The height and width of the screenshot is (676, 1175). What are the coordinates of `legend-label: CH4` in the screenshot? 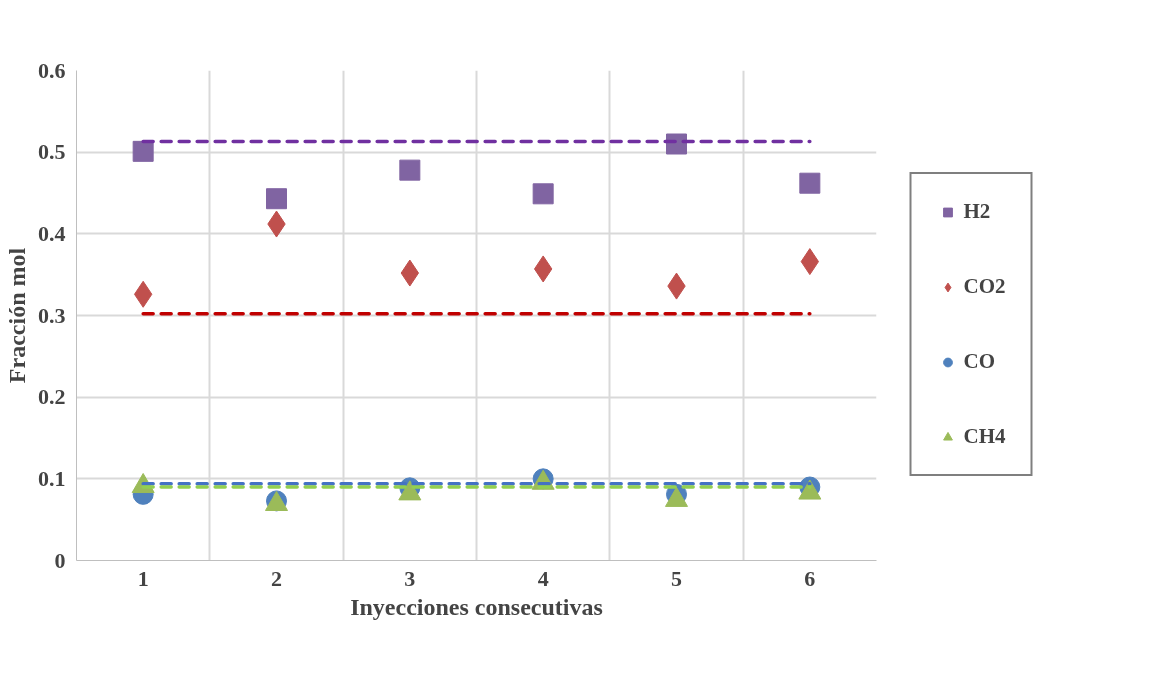 It's located at (984, 436).